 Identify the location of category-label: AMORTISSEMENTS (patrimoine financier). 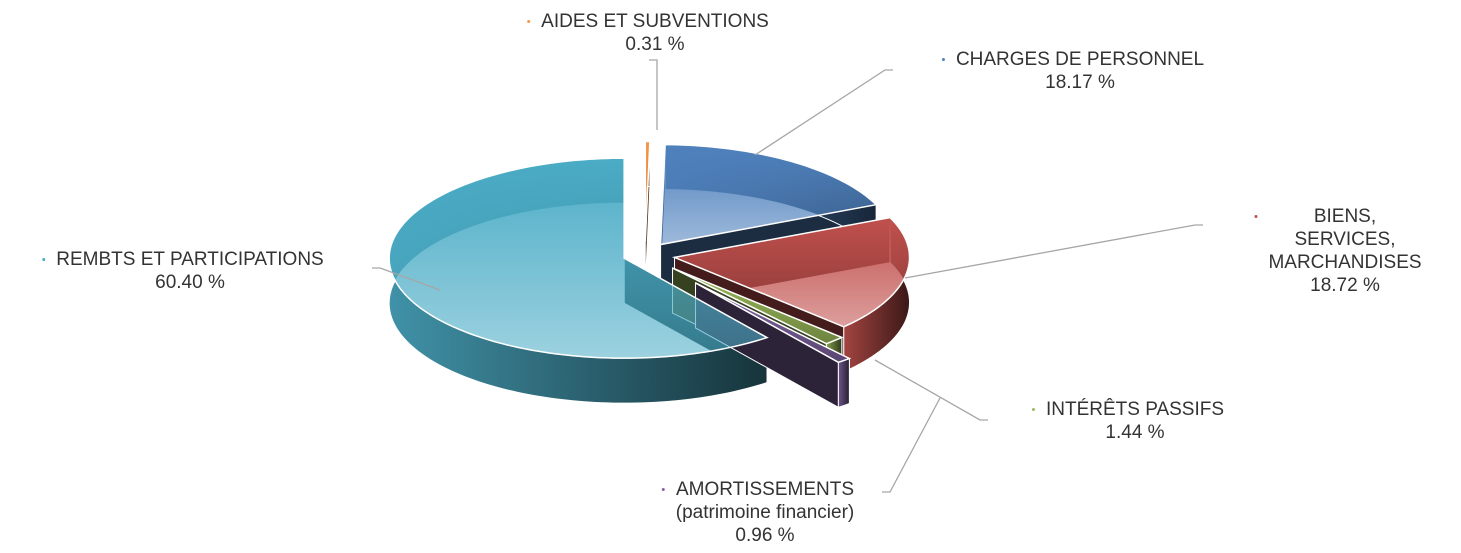
(765, 501).